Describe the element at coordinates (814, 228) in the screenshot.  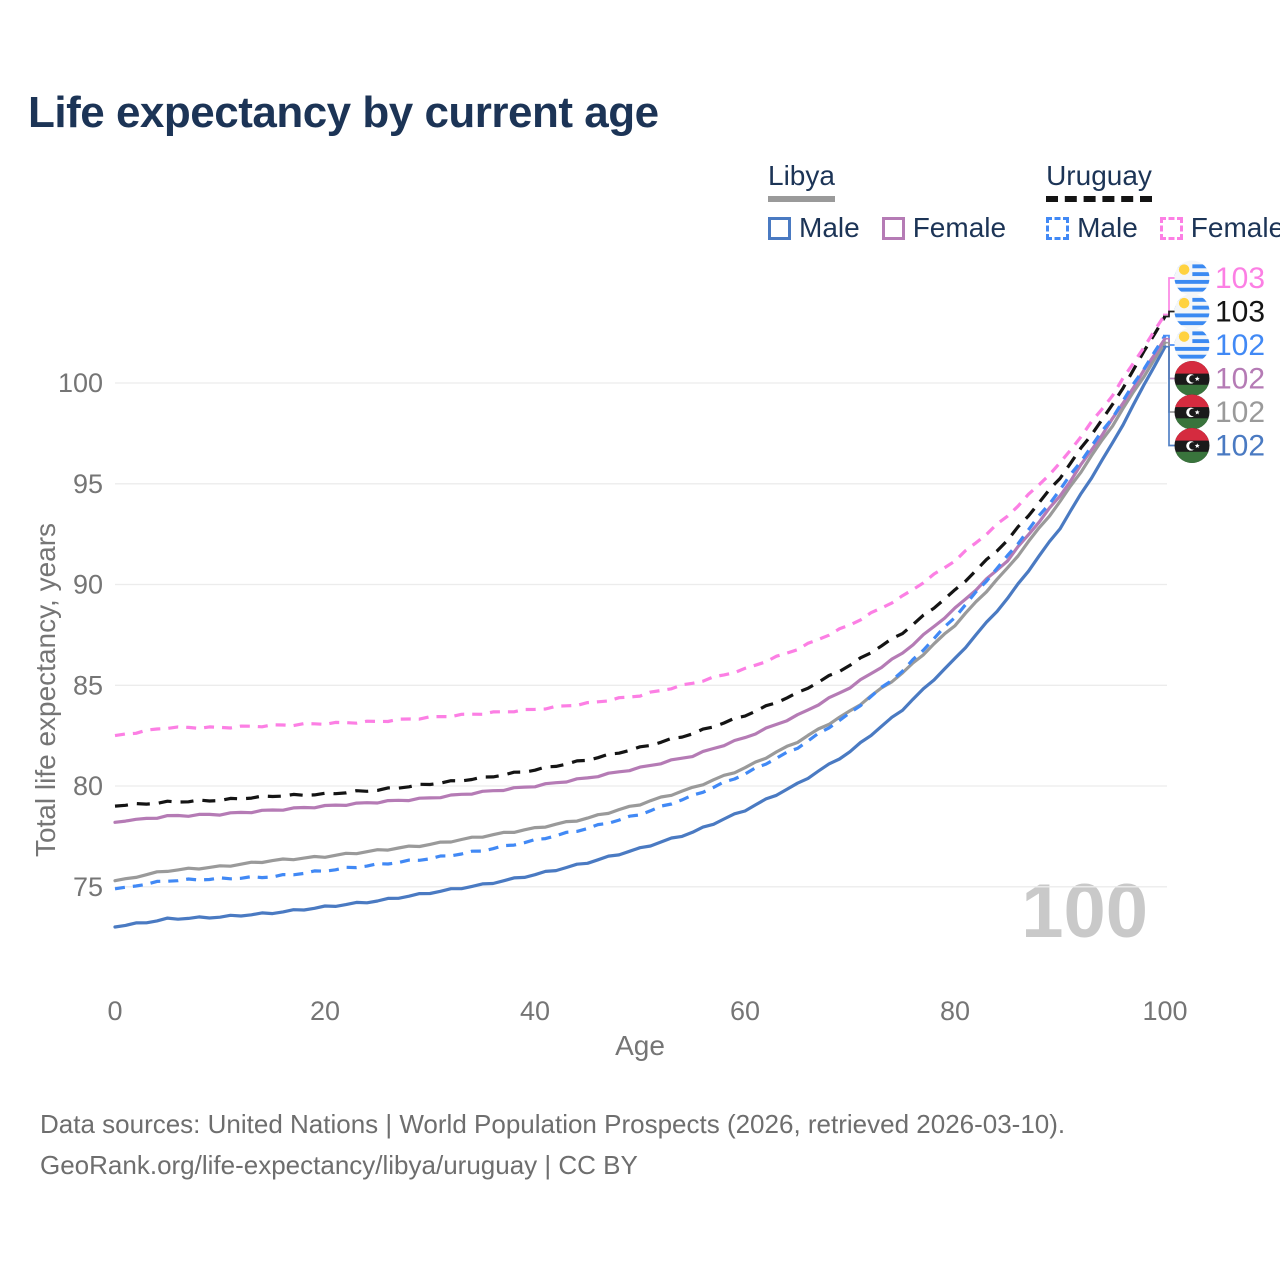
I see `legend-item-libya-male: Male` at that location.